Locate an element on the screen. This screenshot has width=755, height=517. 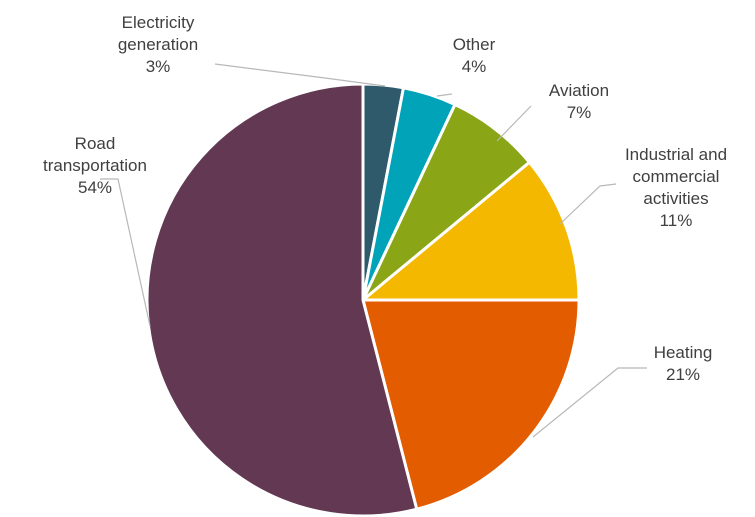
slice-percent-label: 11% is located at coordinates (676, 220).